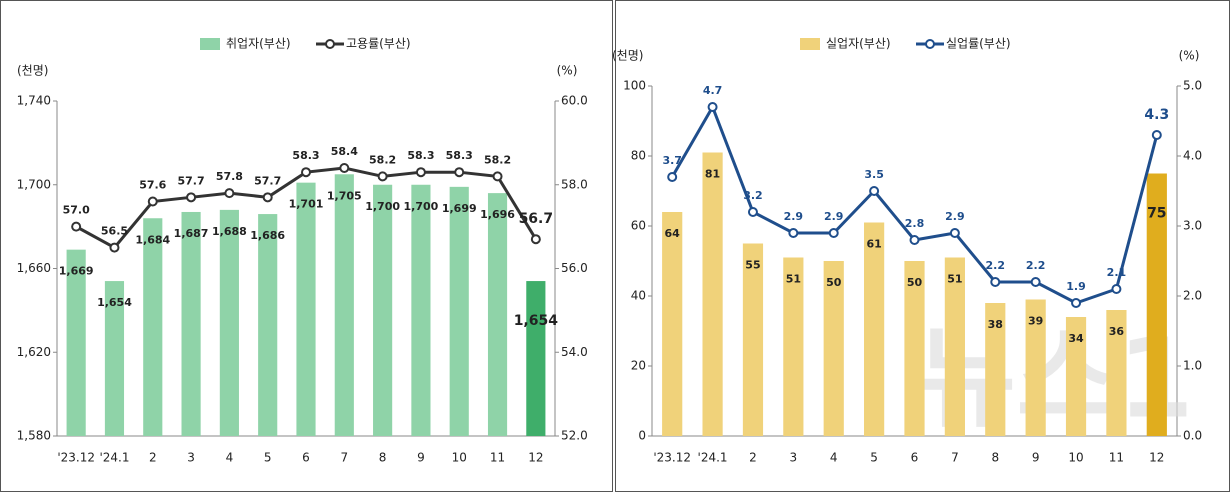 This screenshot has height=500, width=1231. Describe the element at coordinates (34, 352) in the screenshot. I see `y-tick-label: 1,620` at that location.